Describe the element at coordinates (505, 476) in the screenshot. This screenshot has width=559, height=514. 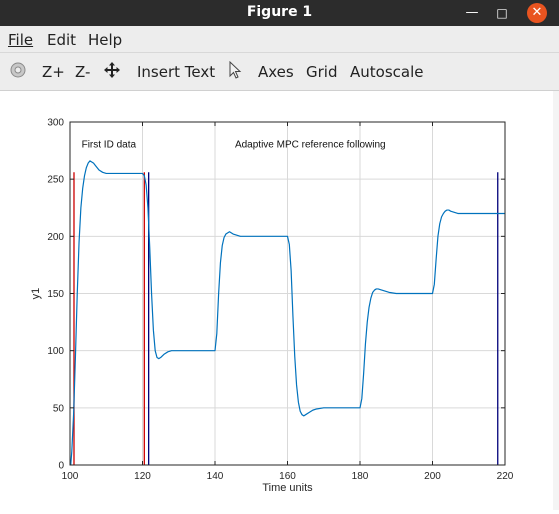
I see `x-tick-label: 220` at that location.